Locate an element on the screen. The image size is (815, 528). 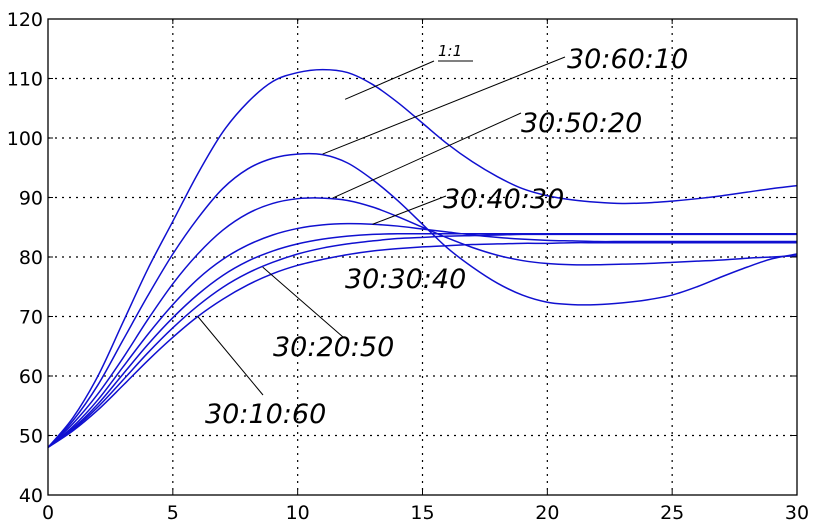
x-tick-label: 10 is located at coordinates (298, 513).